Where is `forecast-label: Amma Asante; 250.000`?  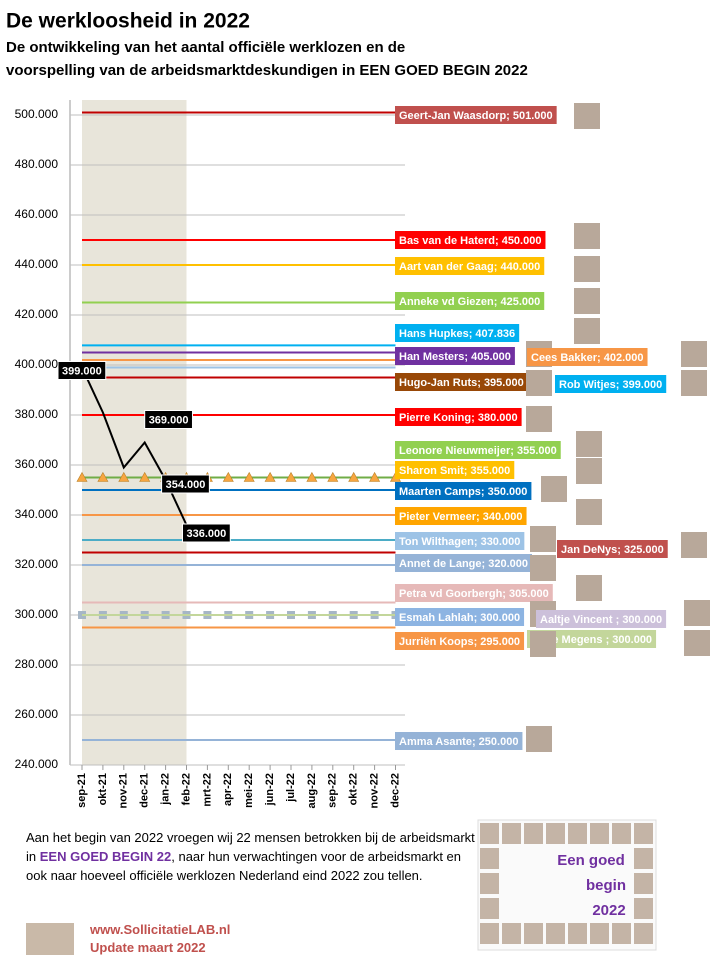
forecast-label: Amma Asante; 250.000 is located at coordinates (458, 742).